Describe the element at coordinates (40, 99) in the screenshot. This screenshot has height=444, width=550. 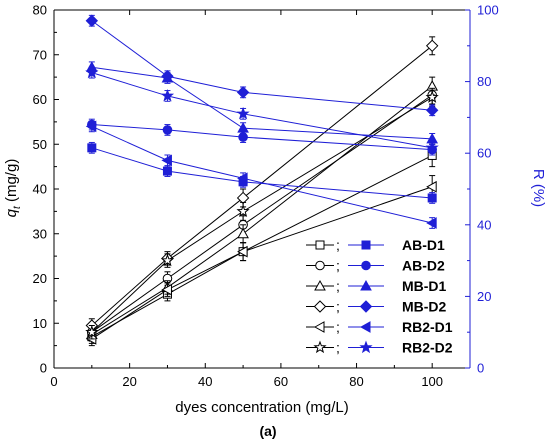
I see `y-left-tick-label: 60` at that location.